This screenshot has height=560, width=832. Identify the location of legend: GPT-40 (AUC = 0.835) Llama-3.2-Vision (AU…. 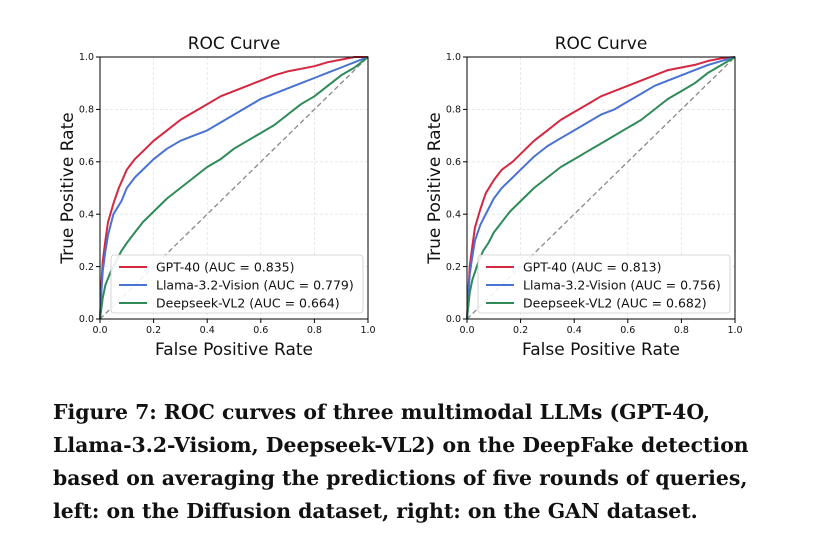
(237, 284).